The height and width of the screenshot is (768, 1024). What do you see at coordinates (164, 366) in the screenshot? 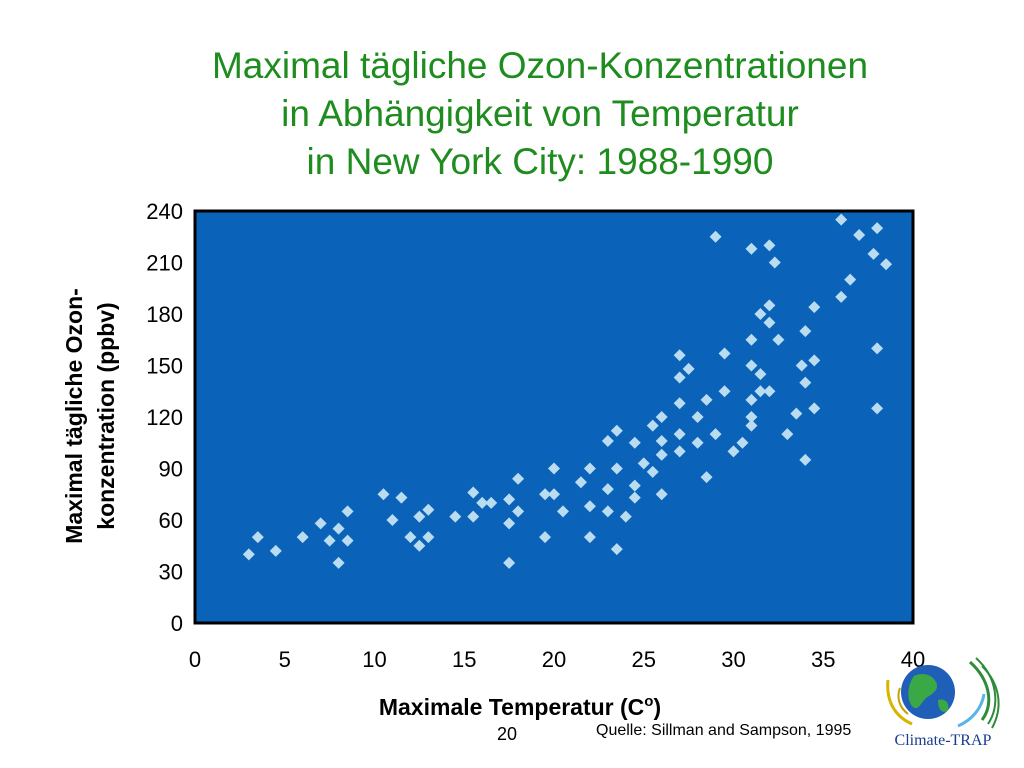
I see `y-tick-label: 150` at bounding box center [164, 366].